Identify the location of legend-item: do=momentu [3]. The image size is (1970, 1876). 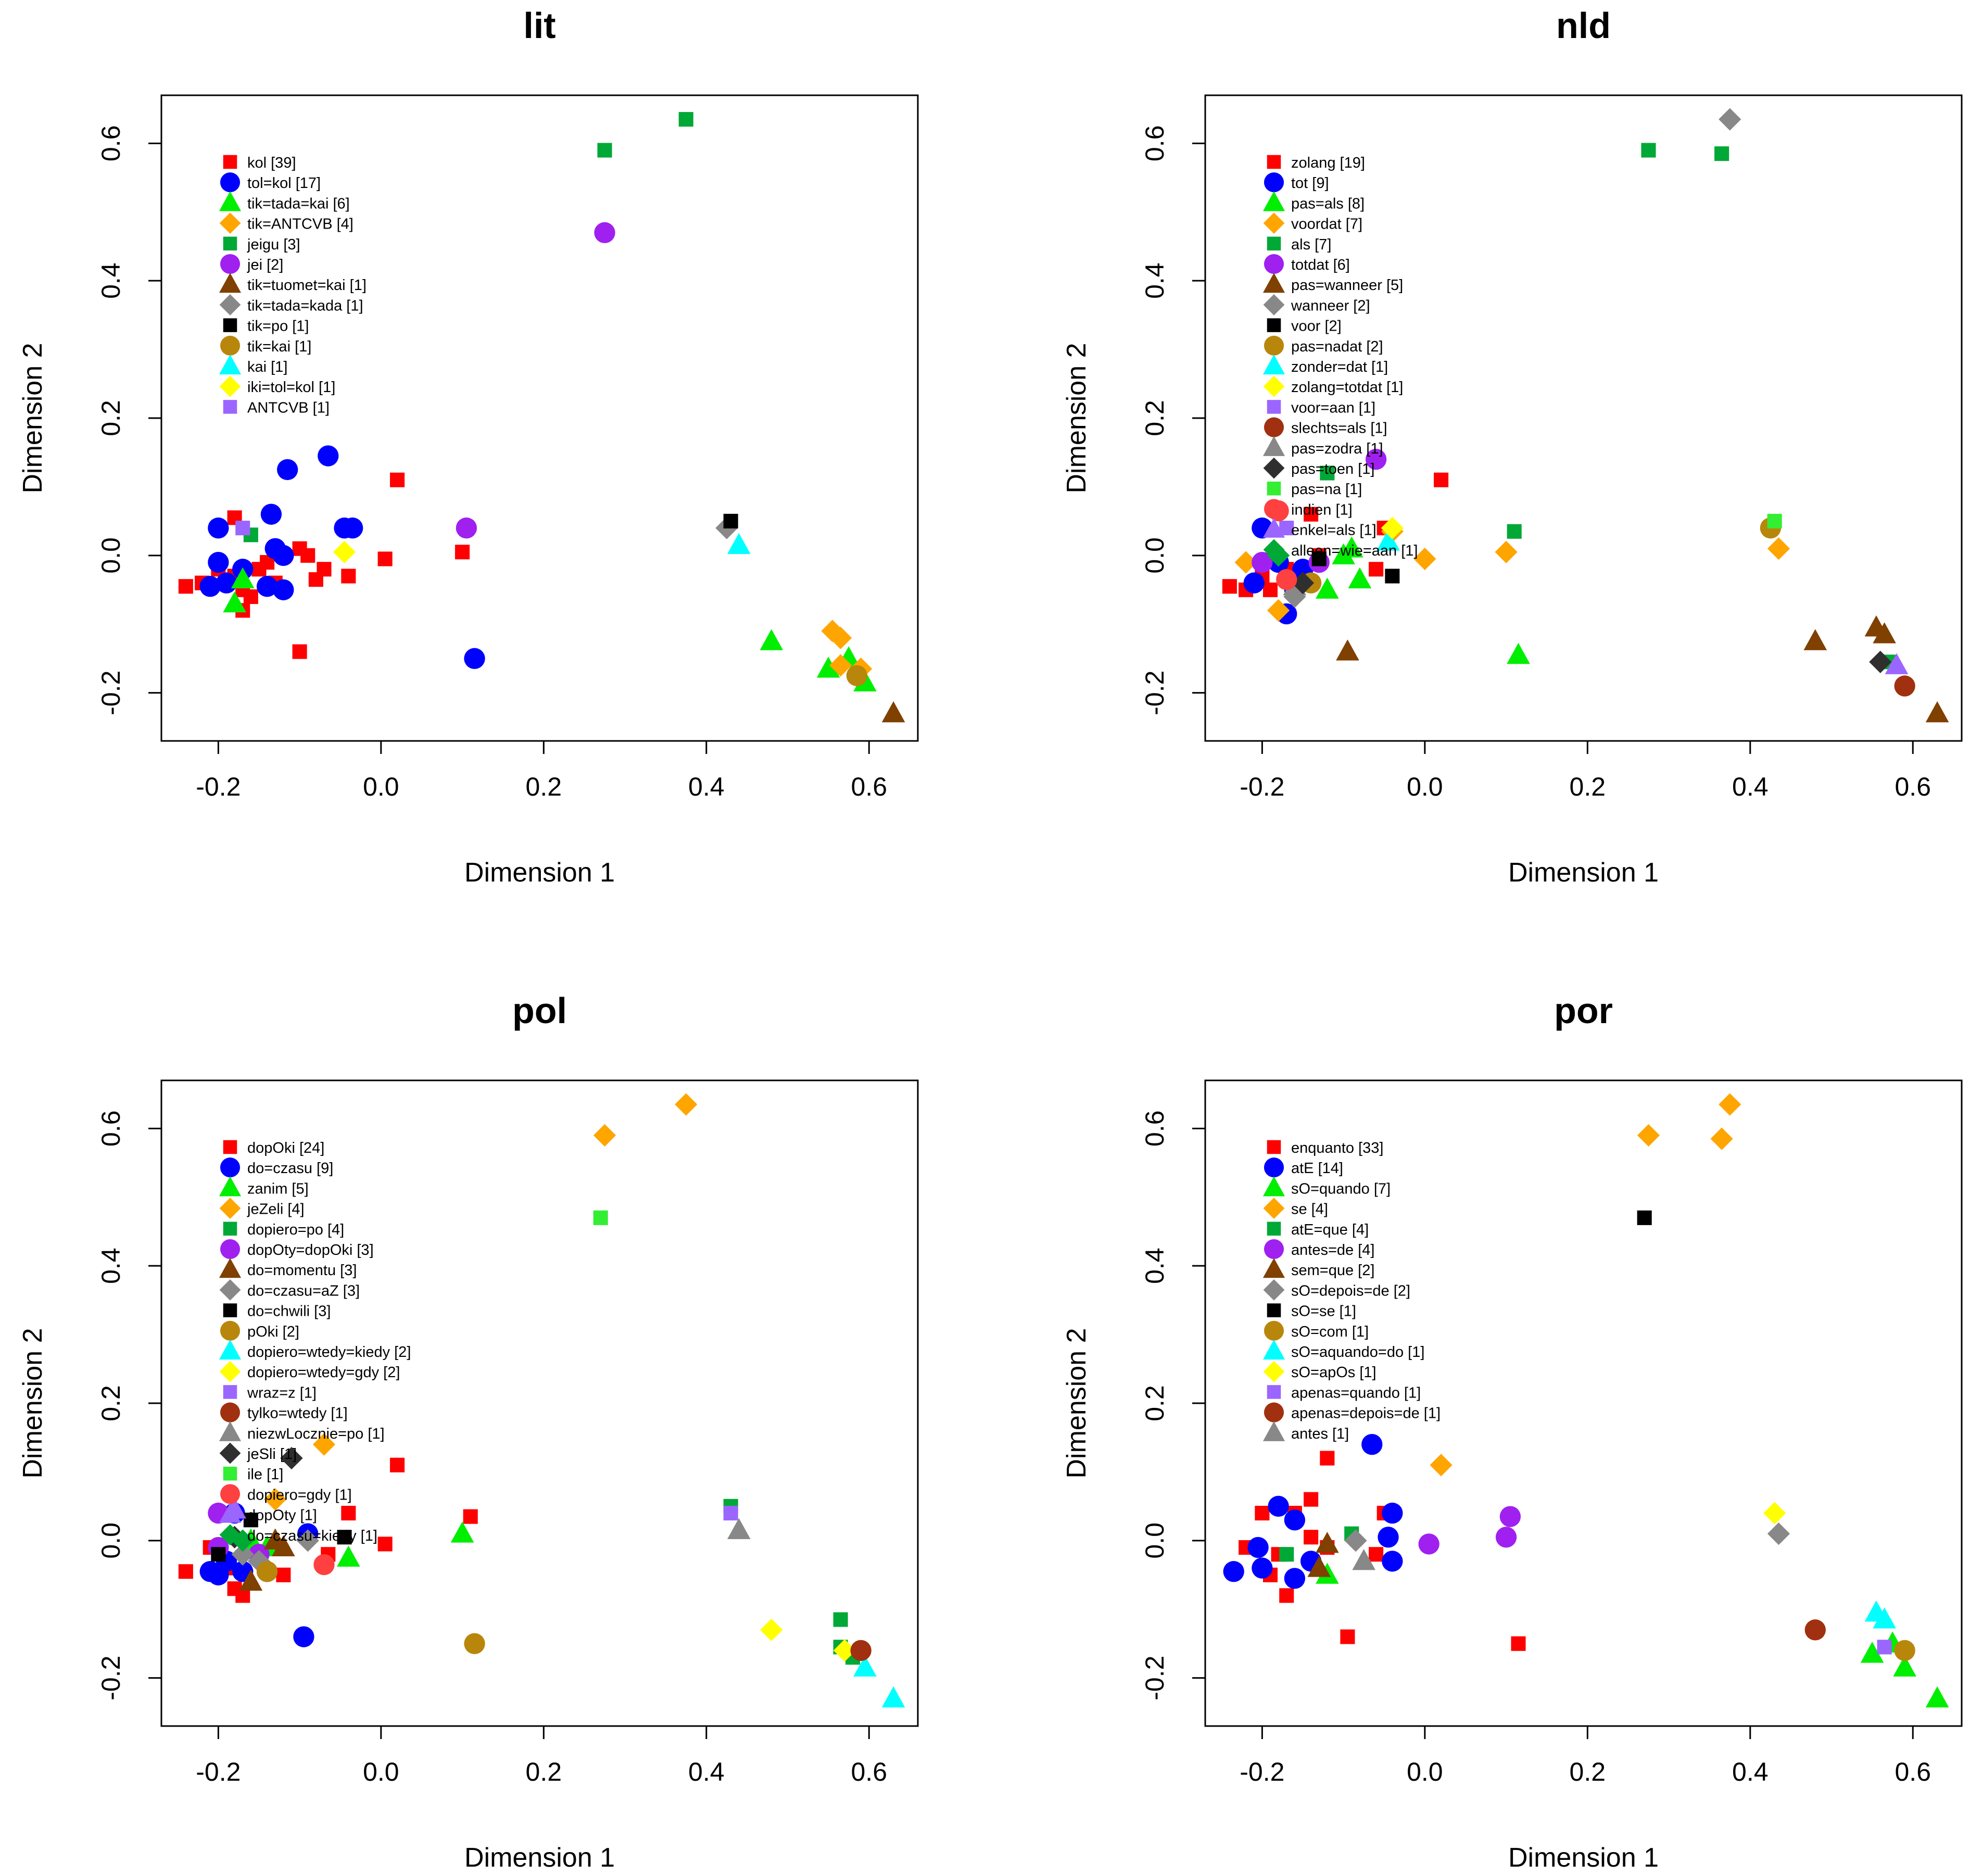
(288, 1268).